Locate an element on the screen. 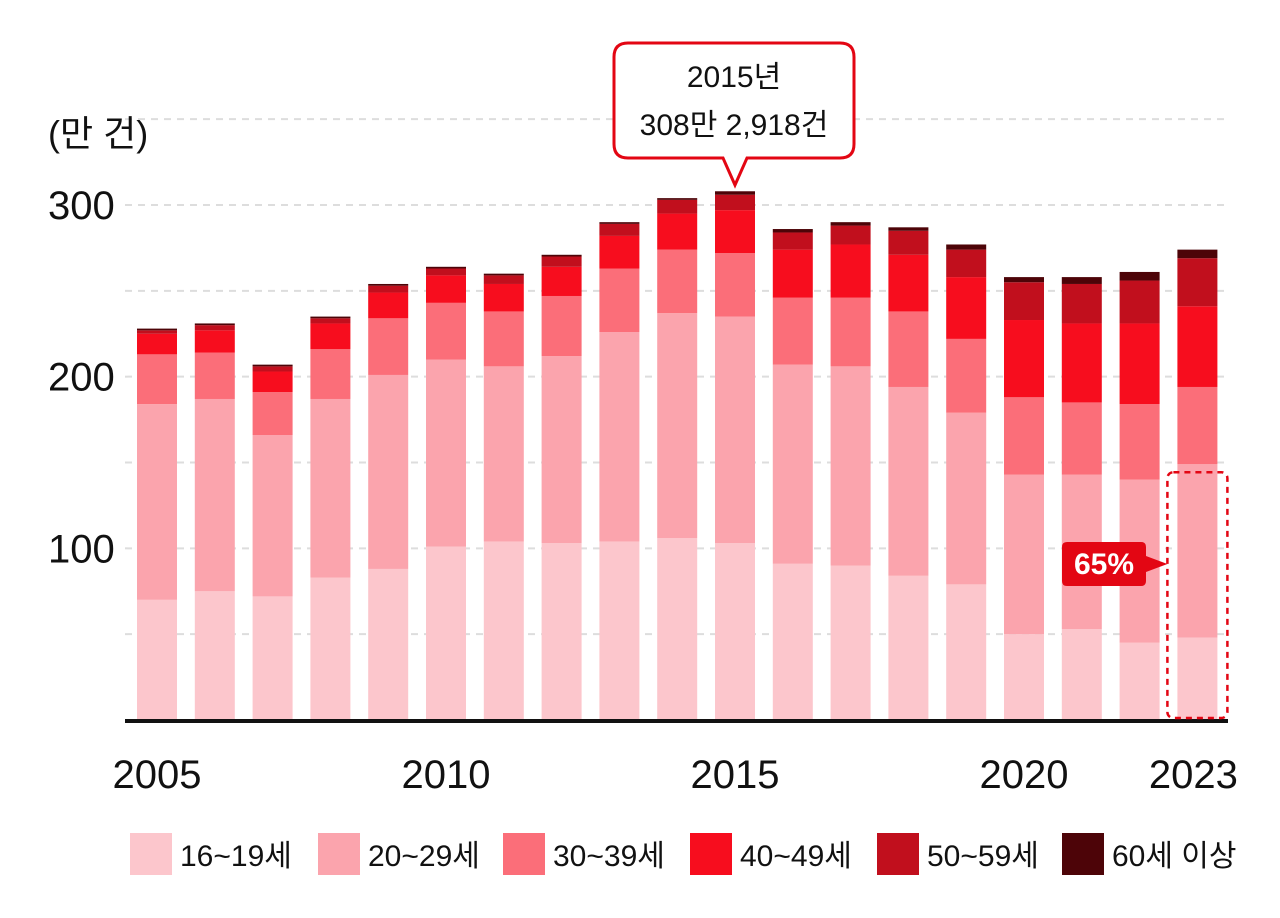 This screenshot has height=918, width=1280. bar-2006 is located at coordinates (214, 521).